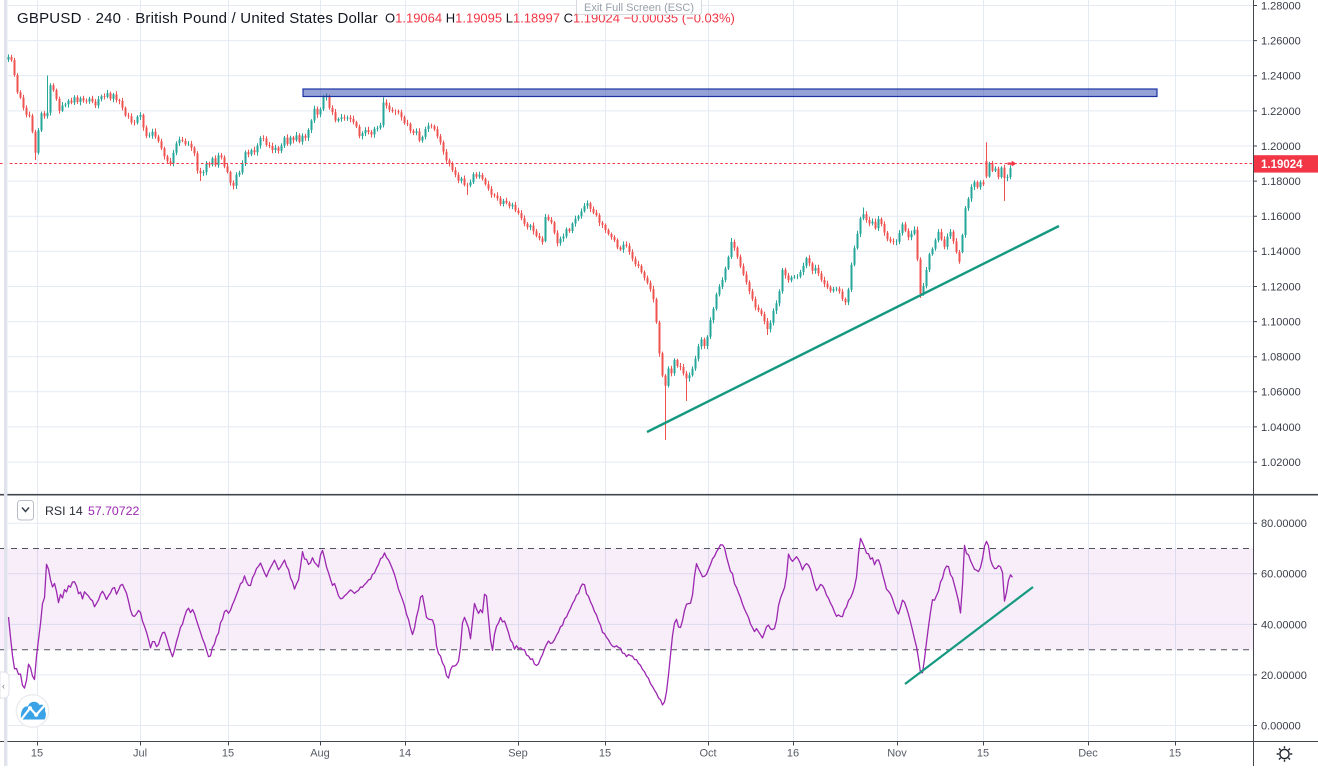 This screenshot has width=1318, height=771. Describe the element at coordinates (1282, 165) in the screenshot. I see `svg-text: 1.19024` at that location.